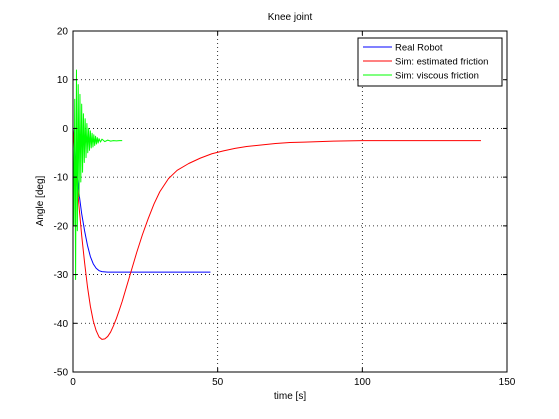  I want to click on y-tick-label: -20, so click(61, 226).